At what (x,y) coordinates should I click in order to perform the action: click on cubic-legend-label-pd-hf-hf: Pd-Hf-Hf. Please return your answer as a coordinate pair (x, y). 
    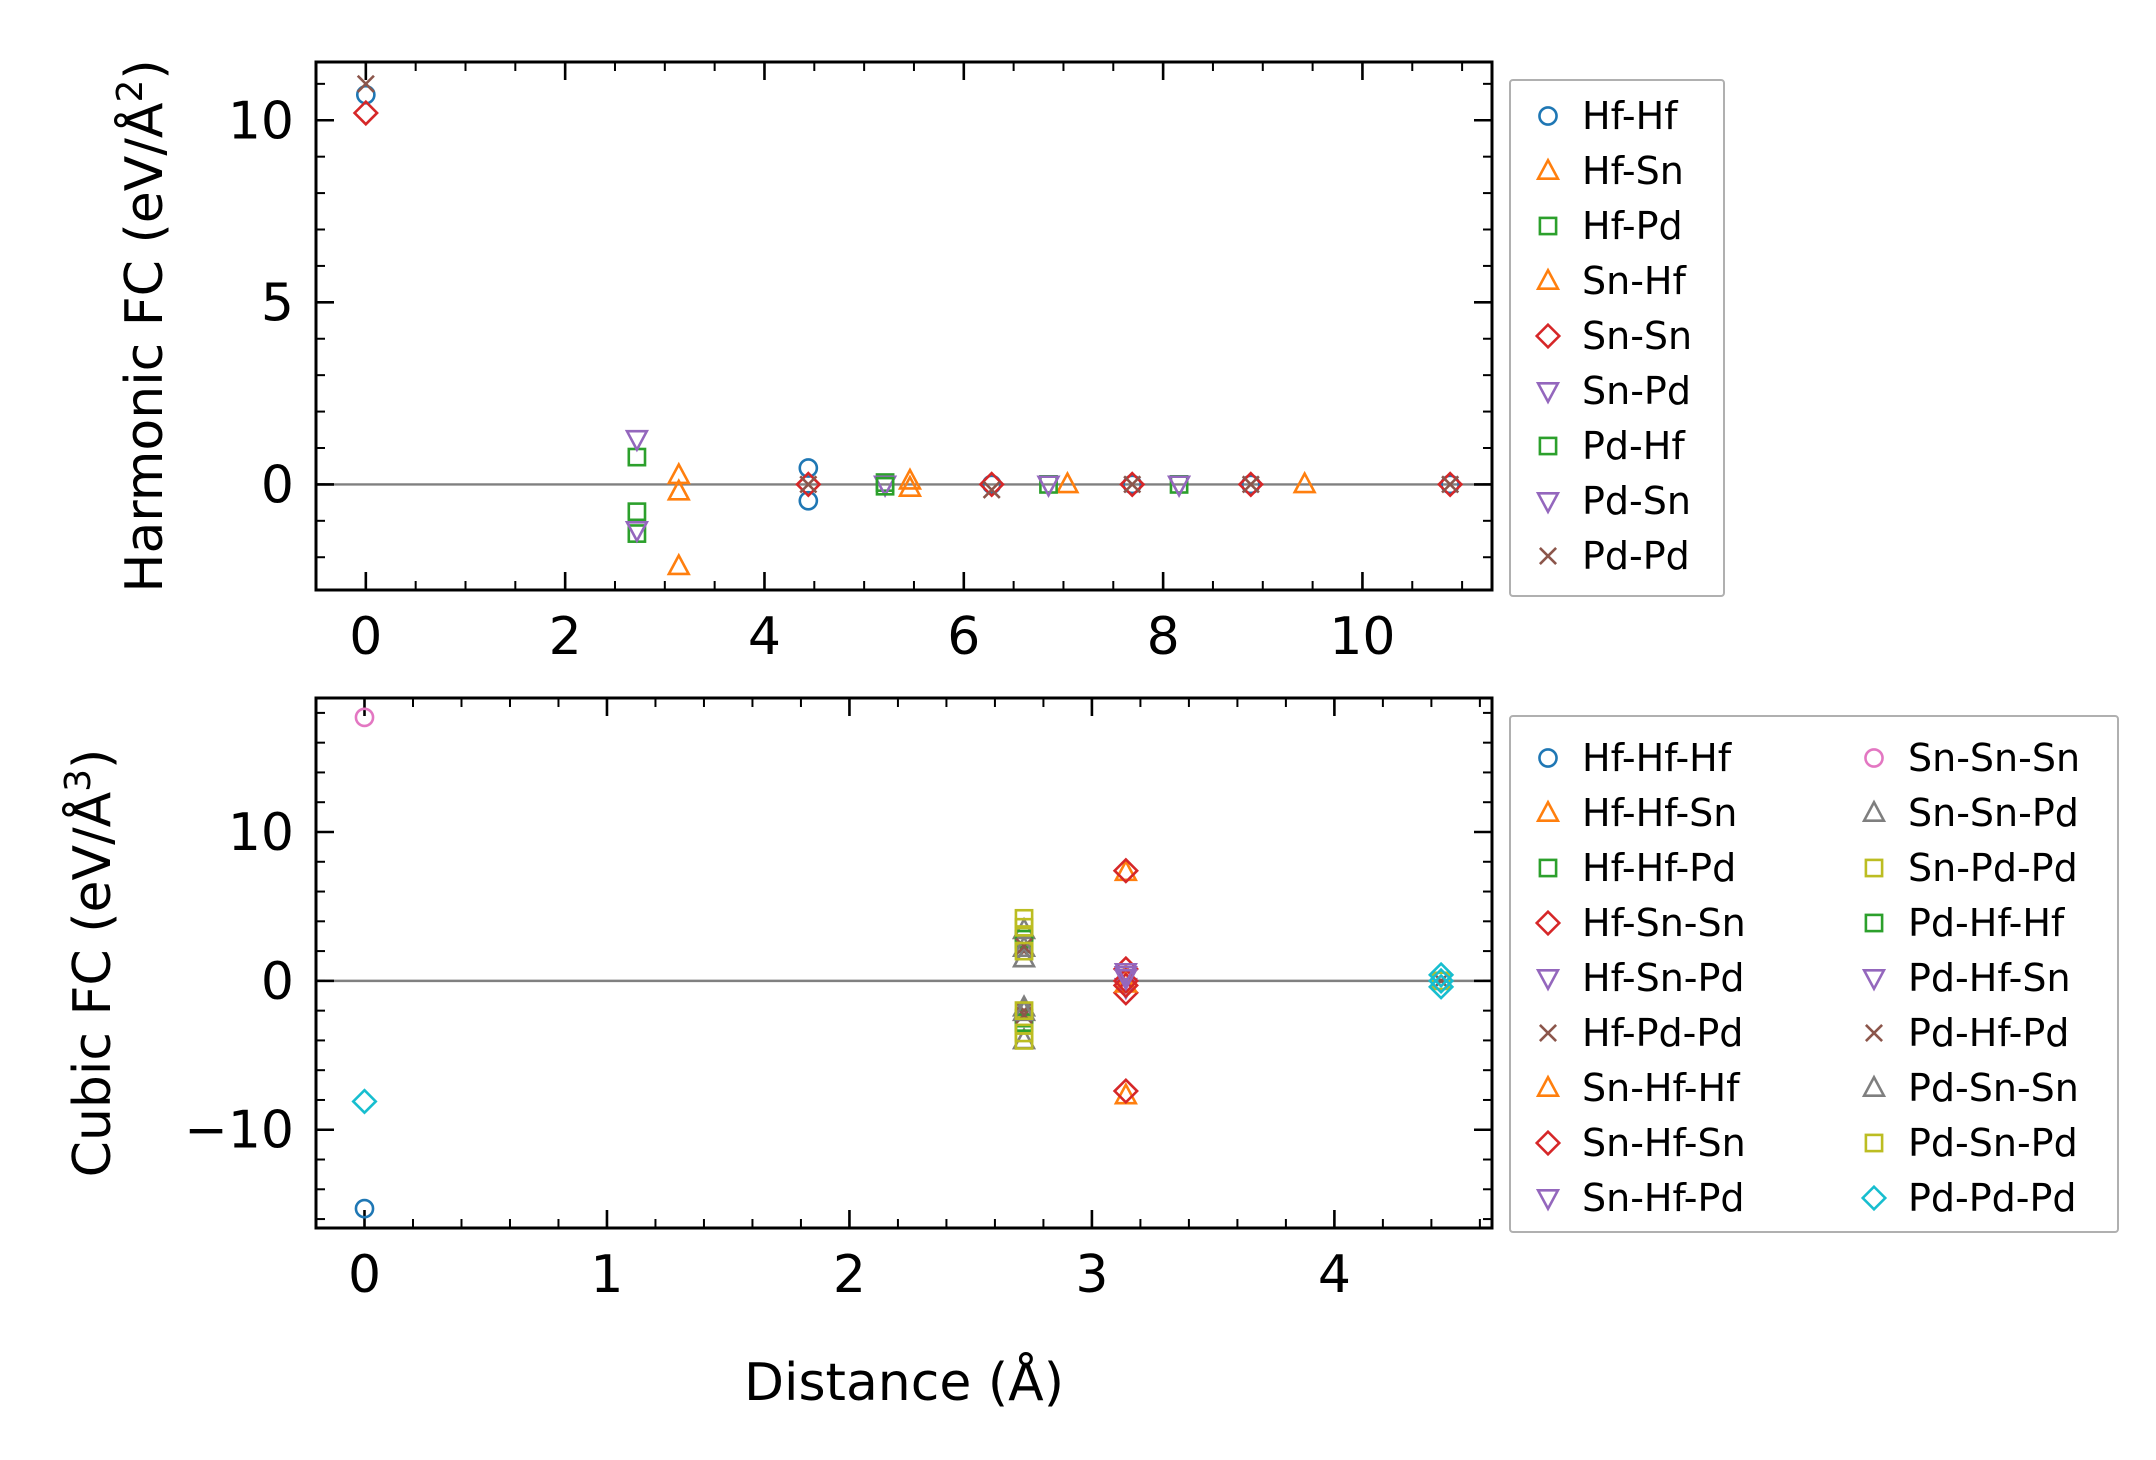
    Looking at the image, I should click on (1987, 923).